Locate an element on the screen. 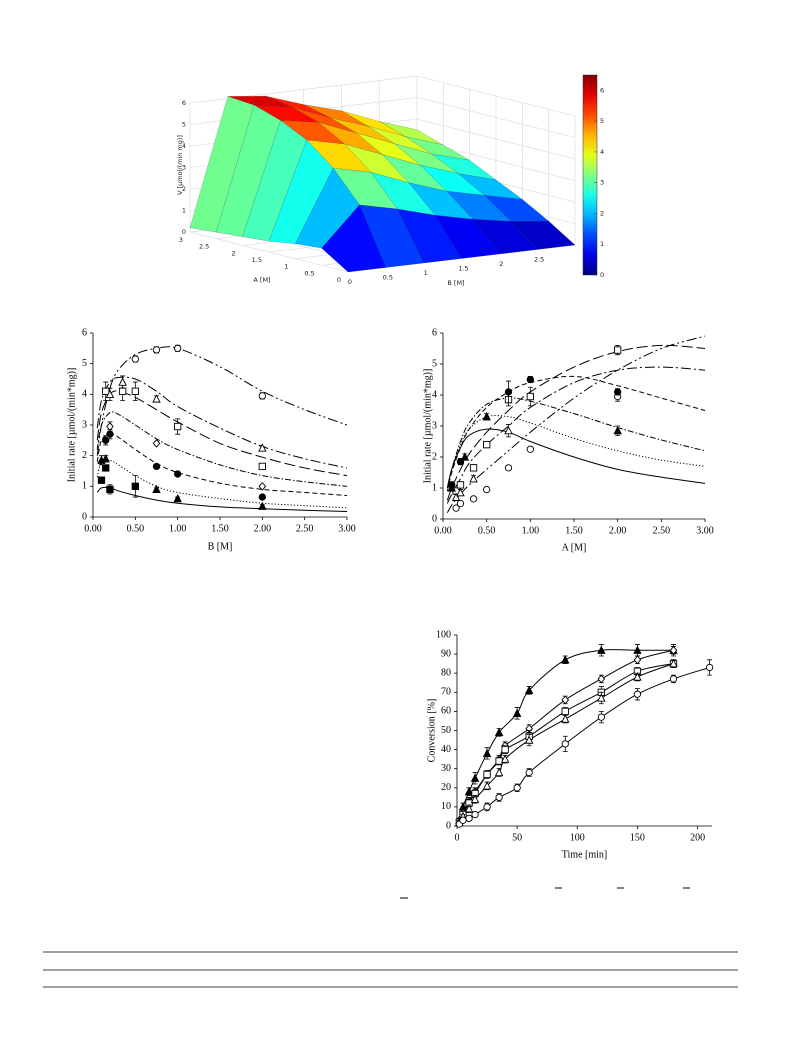 This screenshot has height=1057, width=793. b-tick-label: 0.5 is located at coordinates (388, 278).